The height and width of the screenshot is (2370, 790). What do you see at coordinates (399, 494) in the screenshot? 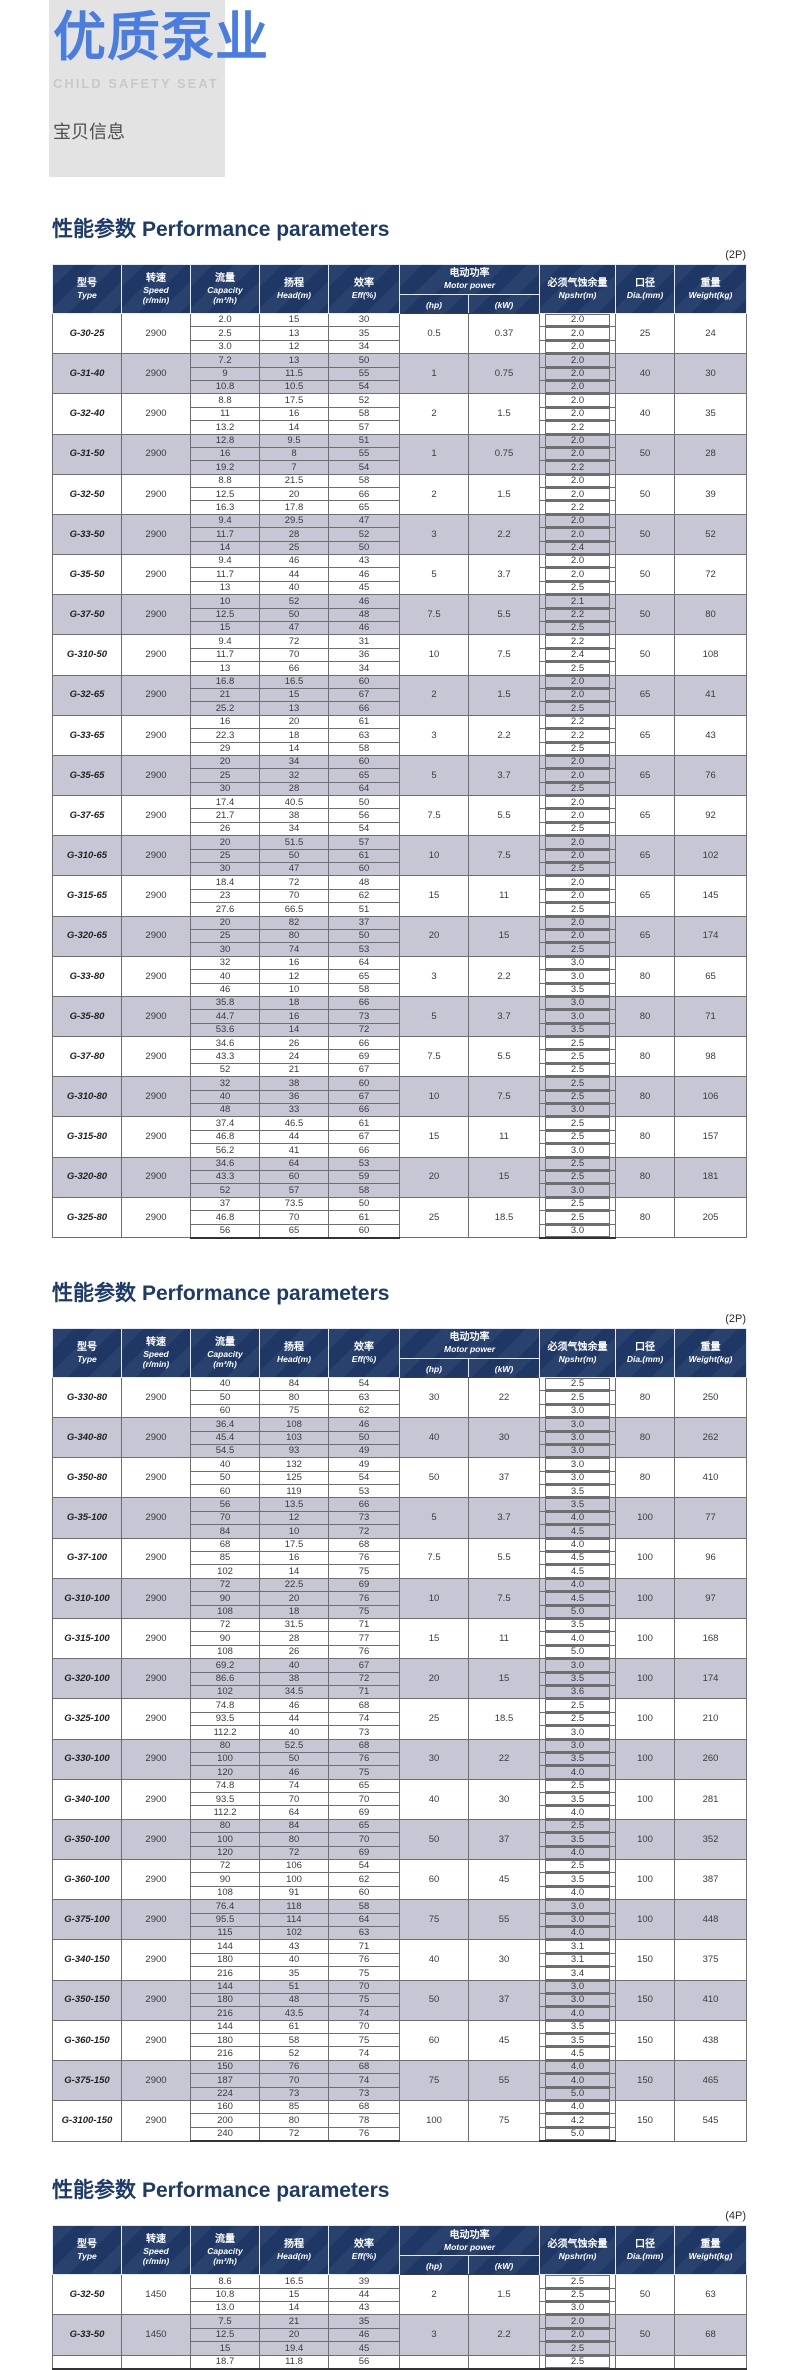
I see `table-row: G-32-50 2900 8.8 21.5 58 2 1.5 2.0 50 39` at bounding box center [399, 494].